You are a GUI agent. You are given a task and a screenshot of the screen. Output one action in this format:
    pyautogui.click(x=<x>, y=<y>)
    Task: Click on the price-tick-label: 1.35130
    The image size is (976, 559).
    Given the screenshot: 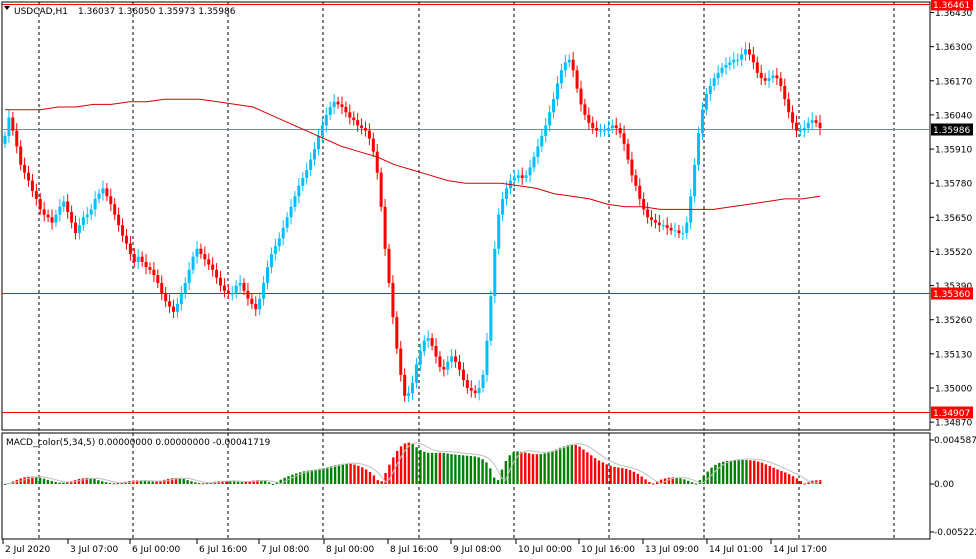 What is the action you would take?
    pyautogui.click(x=953, y=355)
    